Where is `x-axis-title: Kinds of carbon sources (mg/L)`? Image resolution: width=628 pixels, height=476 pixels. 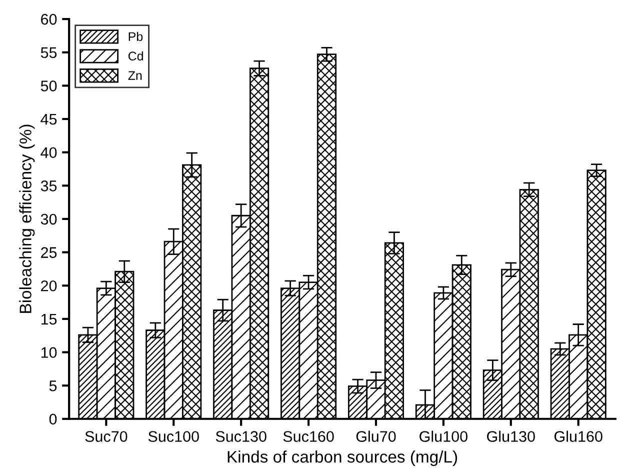 x-axis-title: Kinds of carbon sources (mg/L) is located at coordinates (343, 458).